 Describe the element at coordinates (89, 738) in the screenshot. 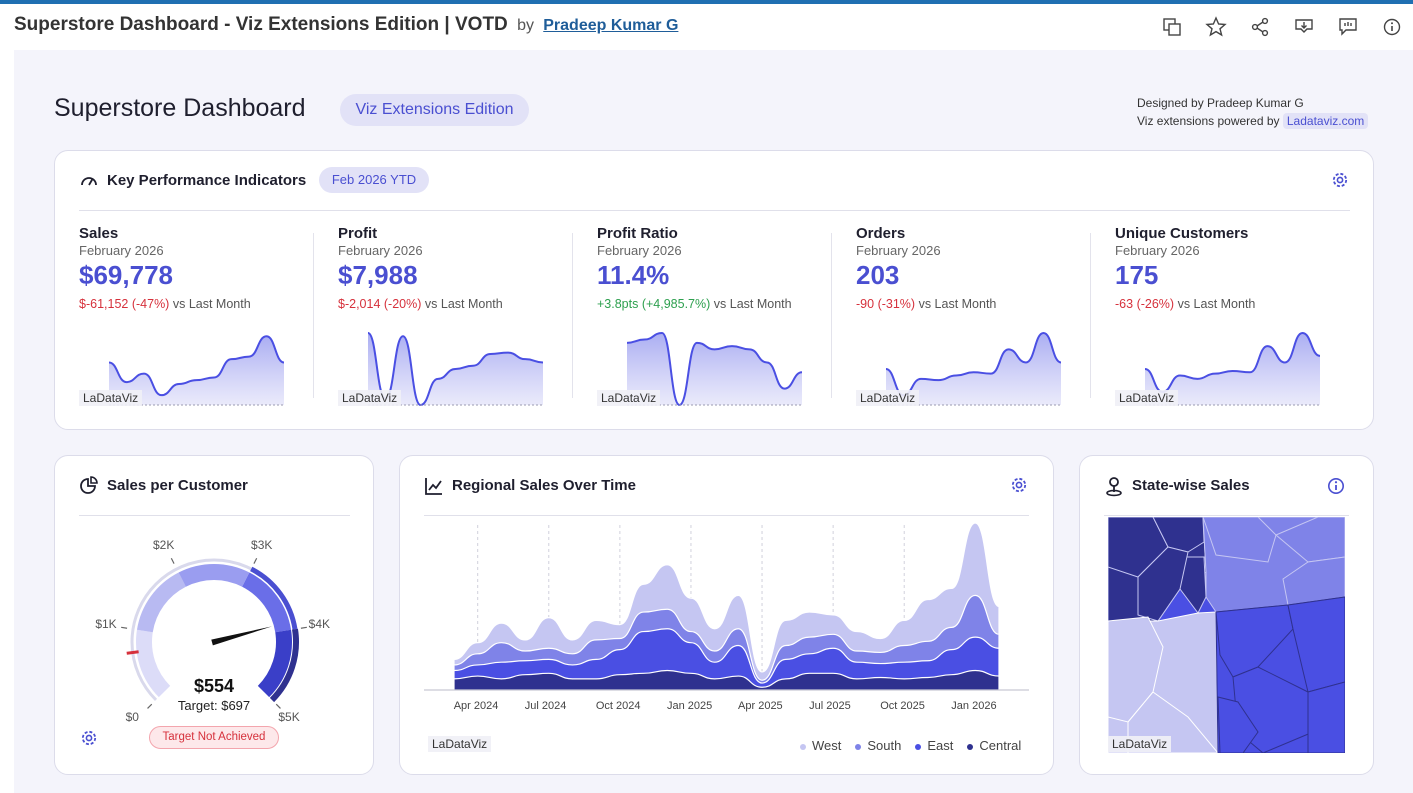

I see `gauge-settings-gear-icon` at that location.